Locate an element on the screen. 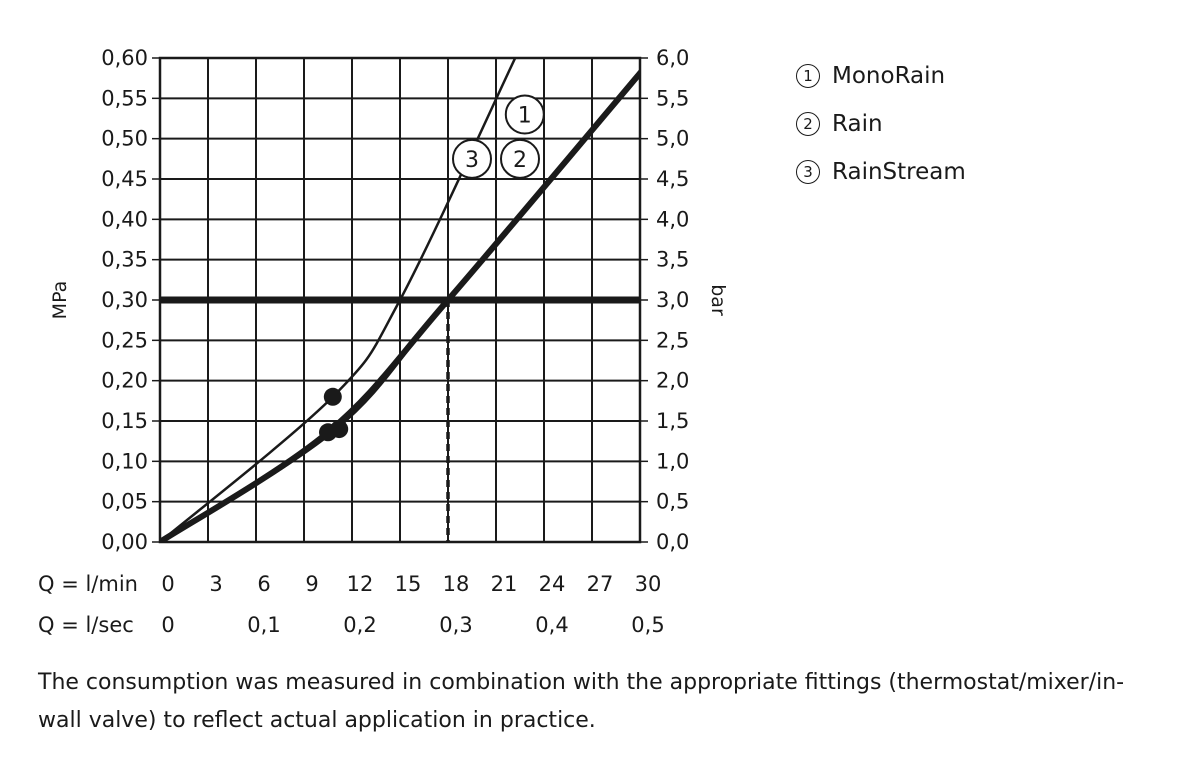  x-tick-label-lsec: 0,5 is located at coordinates (647, 625).